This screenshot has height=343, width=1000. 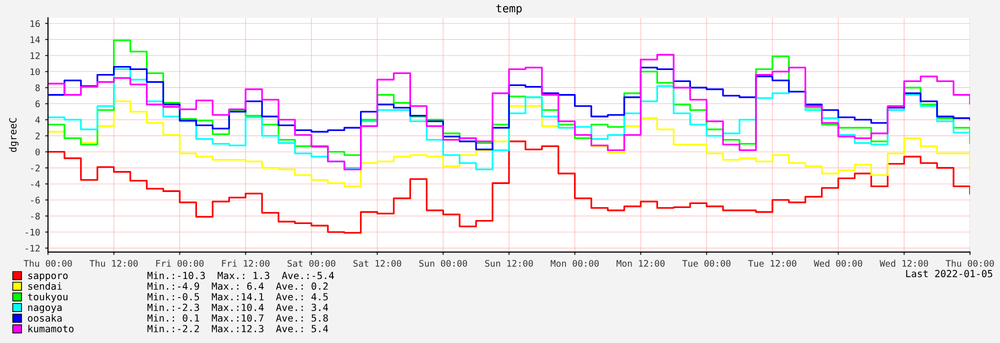 I want to click on x-tick-label: Sun 00:00, so click(x=443, y=263).